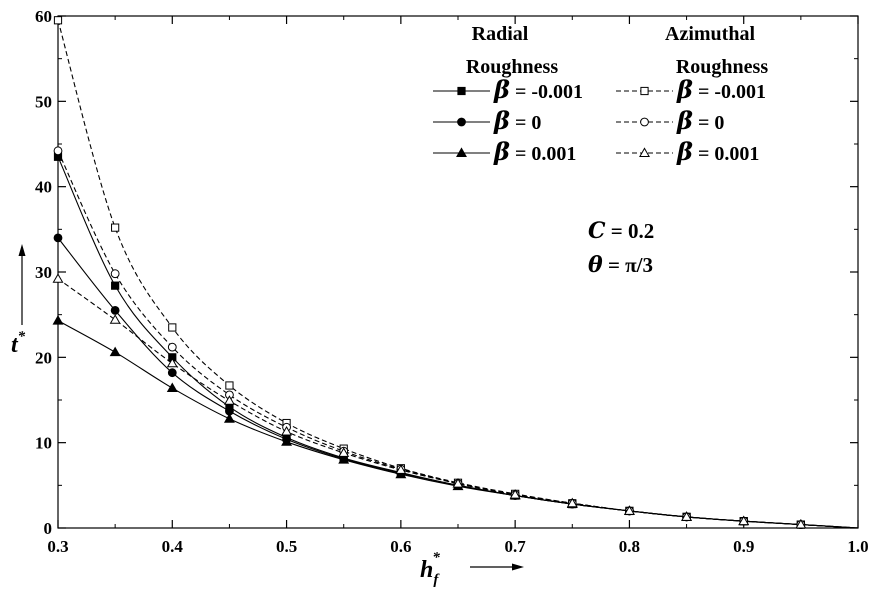  Describe the element at coordinates (115, 285) in the screenshot. I see `series-0-point` at that location.